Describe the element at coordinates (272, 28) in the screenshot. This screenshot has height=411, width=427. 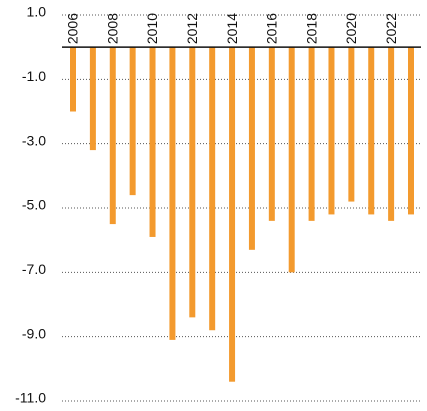
I see `x-tick-label: 2016` at that location.